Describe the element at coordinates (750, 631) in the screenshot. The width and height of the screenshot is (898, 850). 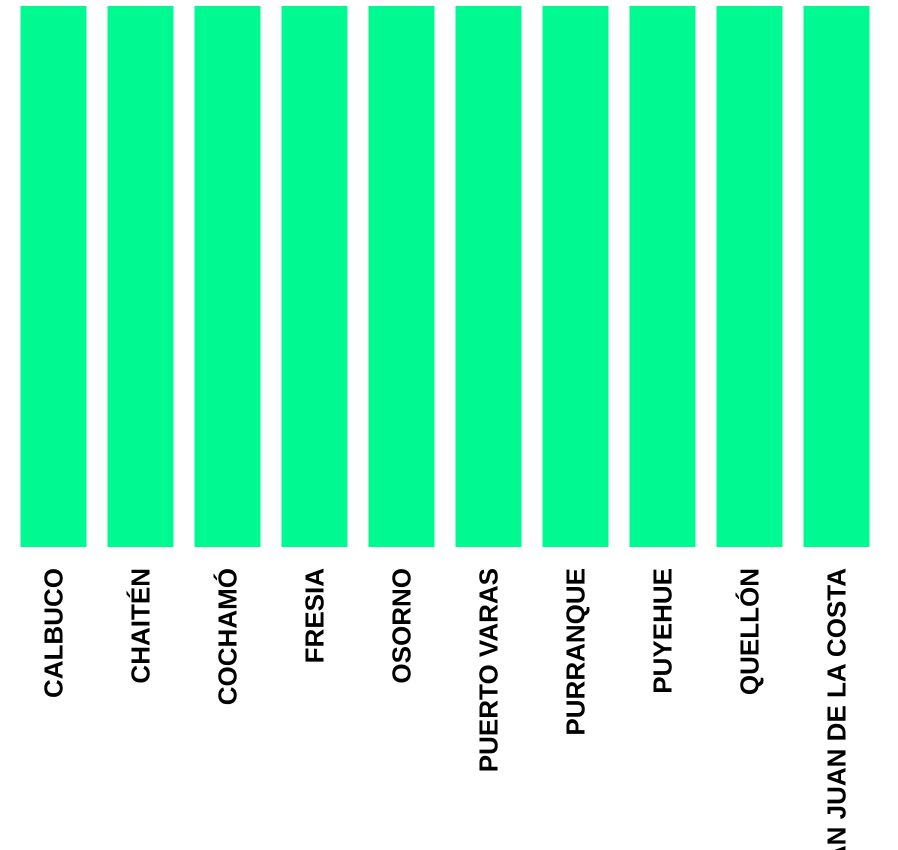
I see `category-tick-label: QUELLÓN` at that location.